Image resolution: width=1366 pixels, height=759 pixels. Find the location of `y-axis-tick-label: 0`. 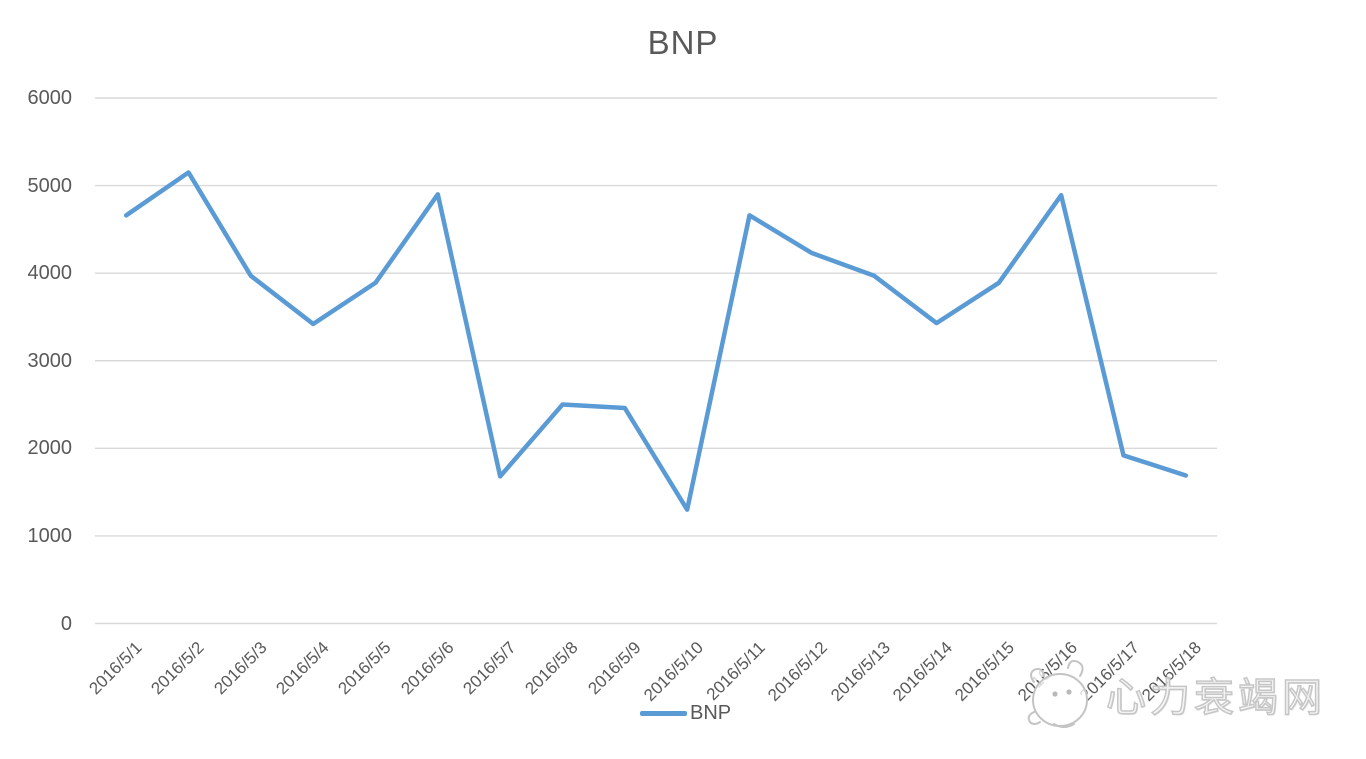

y-axis-tick-label: 0 is located at coordinates (66, 623).